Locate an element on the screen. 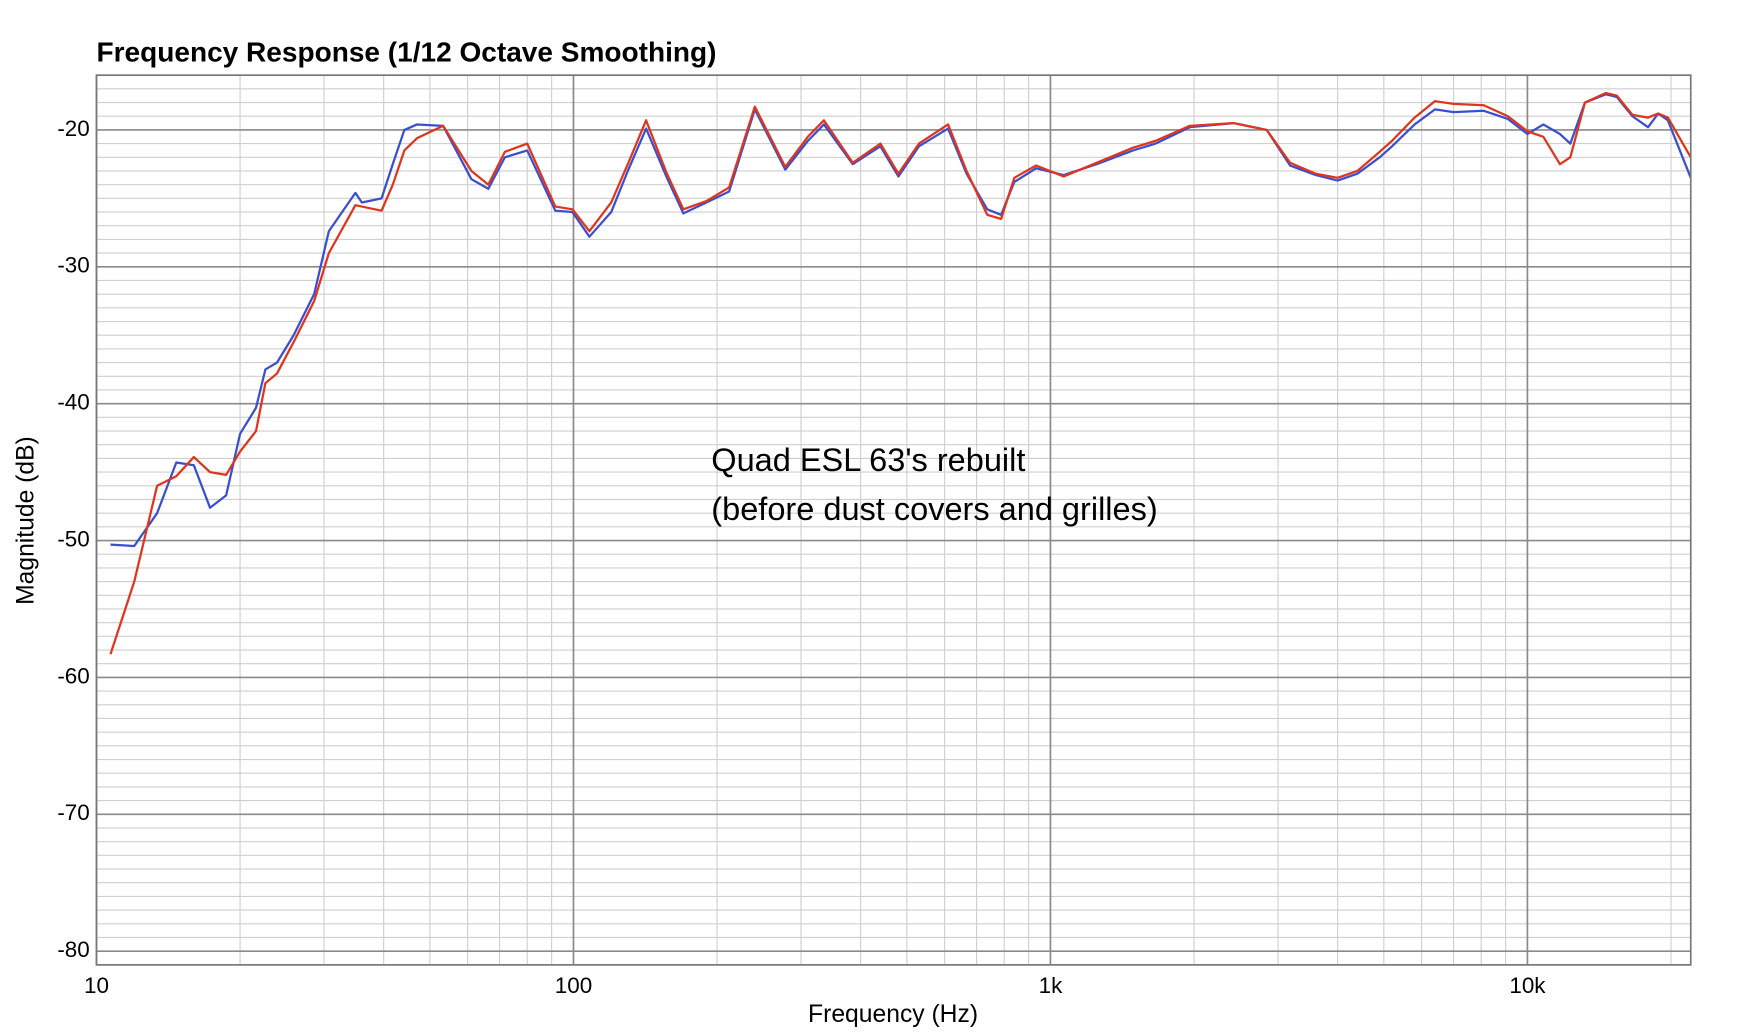 This screenshot has height=1035, width=1739. x-tick-label: 10 is located at coordinates (96, 985).